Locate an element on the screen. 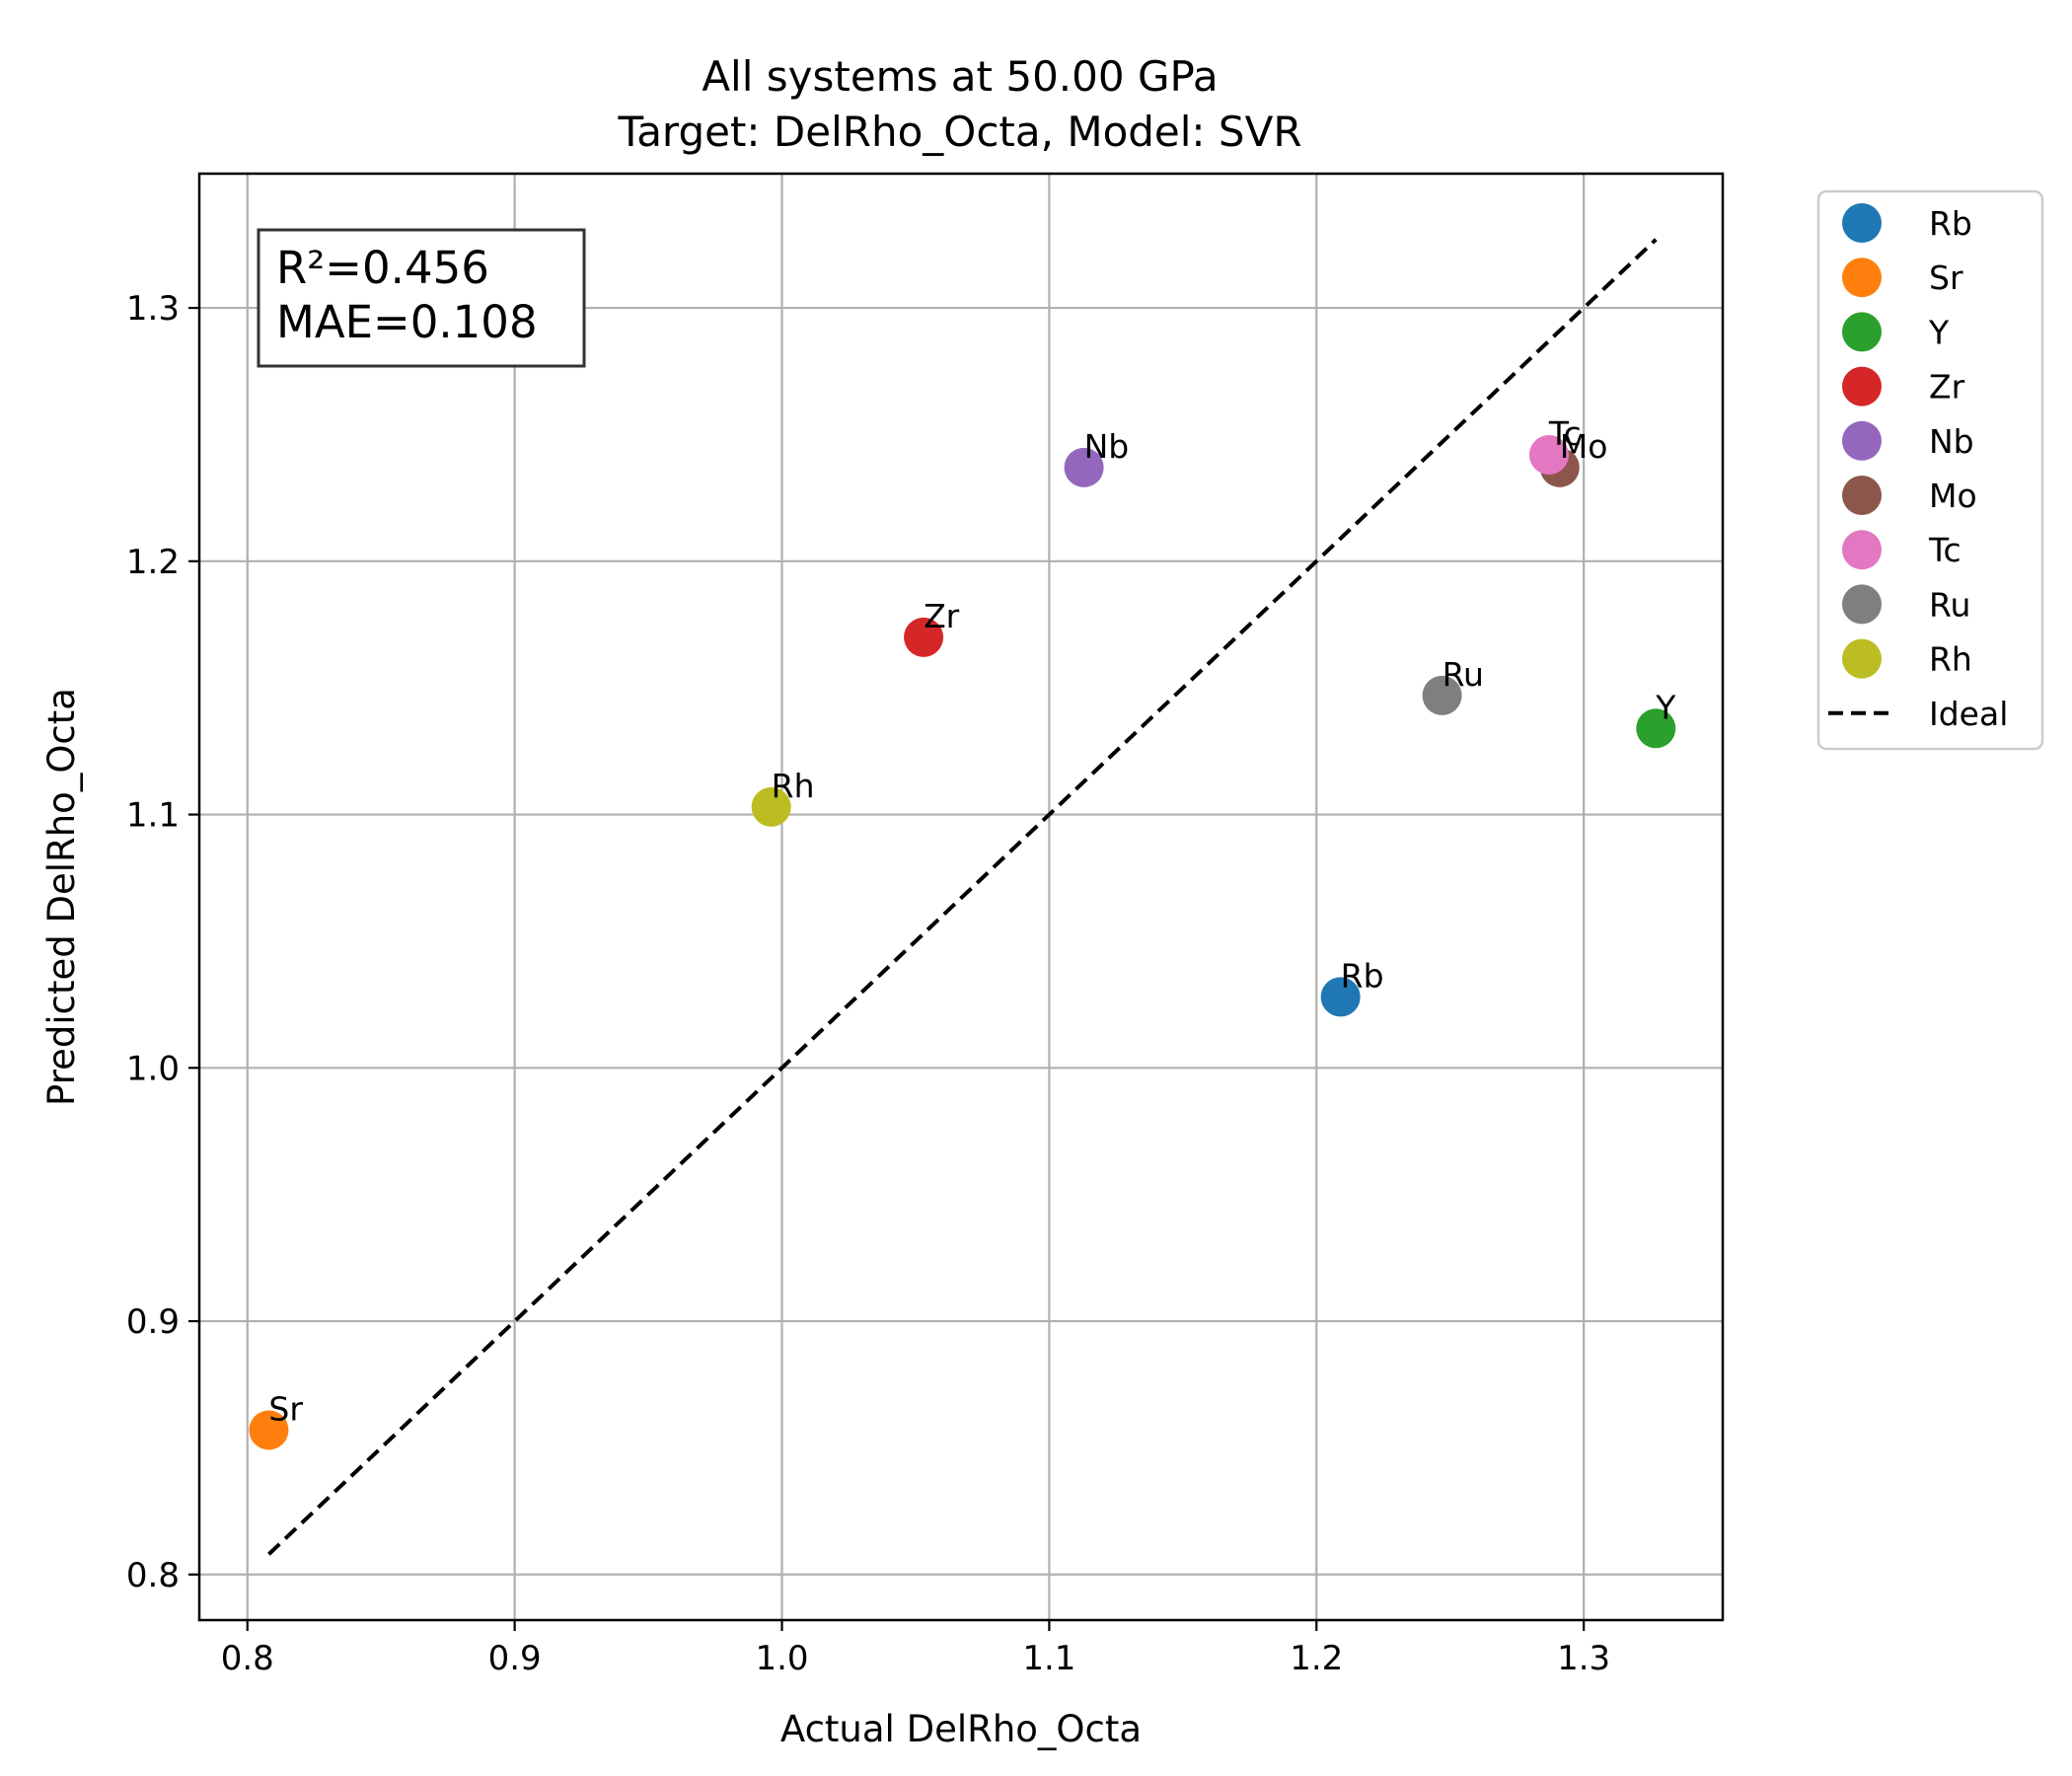 The image size is (2072, 1776). stats-box: R²=0.456 MAE=0.108 is located at coordinates (422, 298).